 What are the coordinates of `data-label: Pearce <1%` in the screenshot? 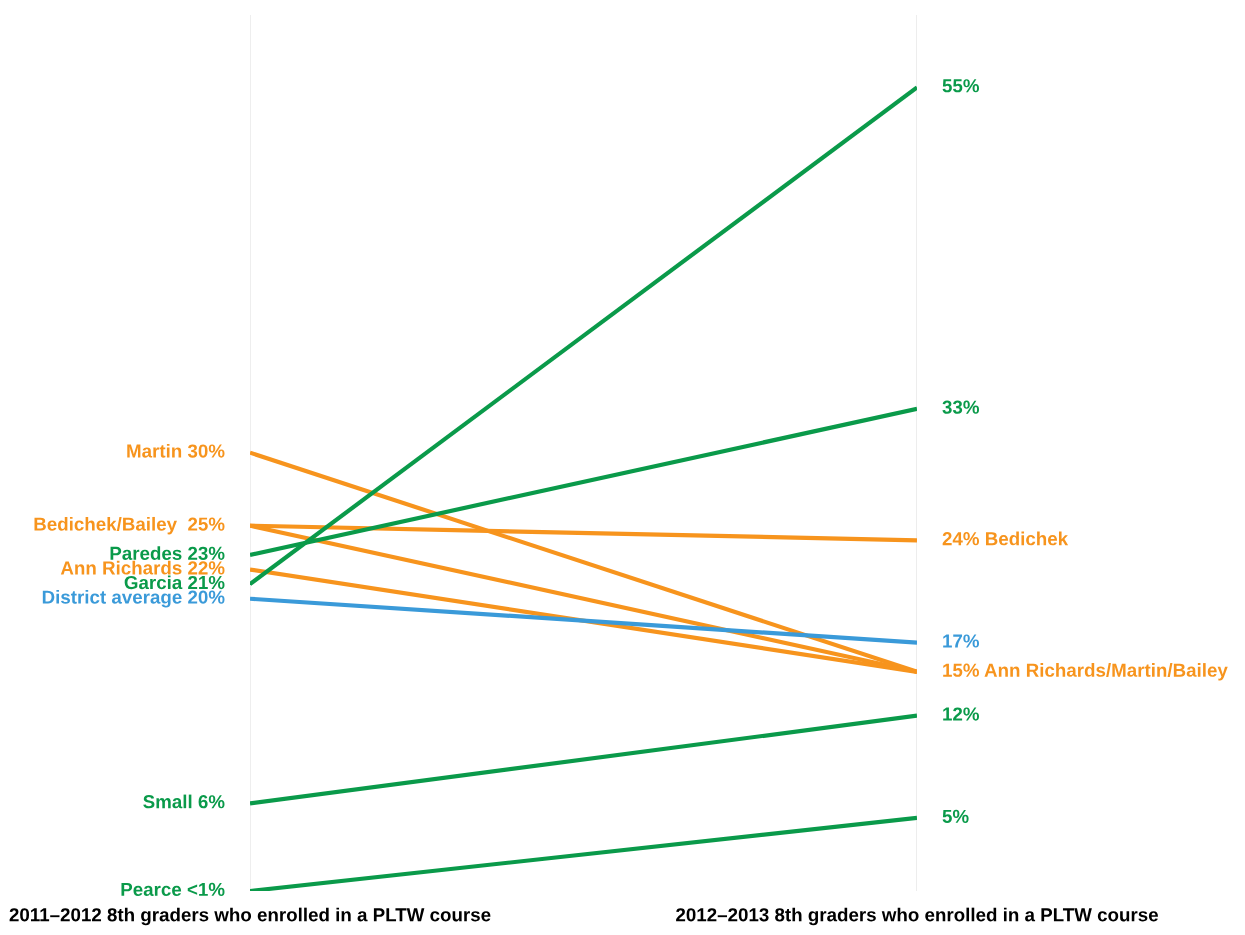 It's located at (173, 889).